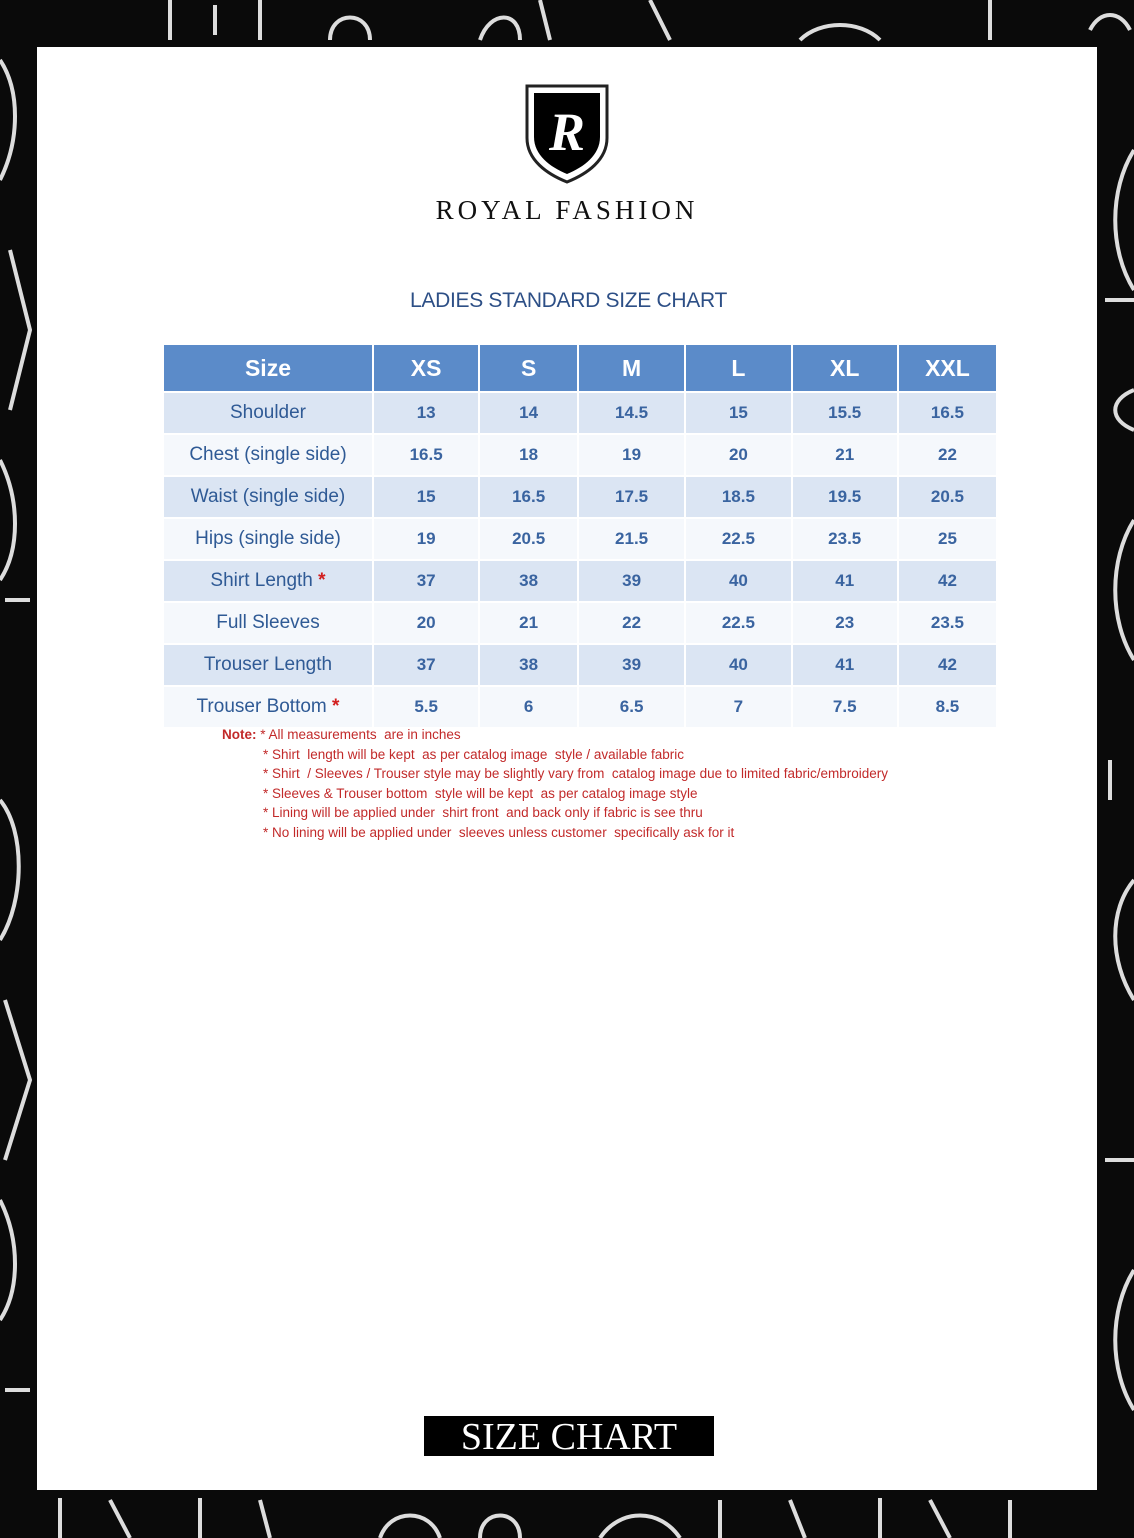 The image size is (1134, 1538). What do you see at coordinates (947, 539) in the screenshot?
I see `measurement-cell: 25` at bounding box center [947, 539].